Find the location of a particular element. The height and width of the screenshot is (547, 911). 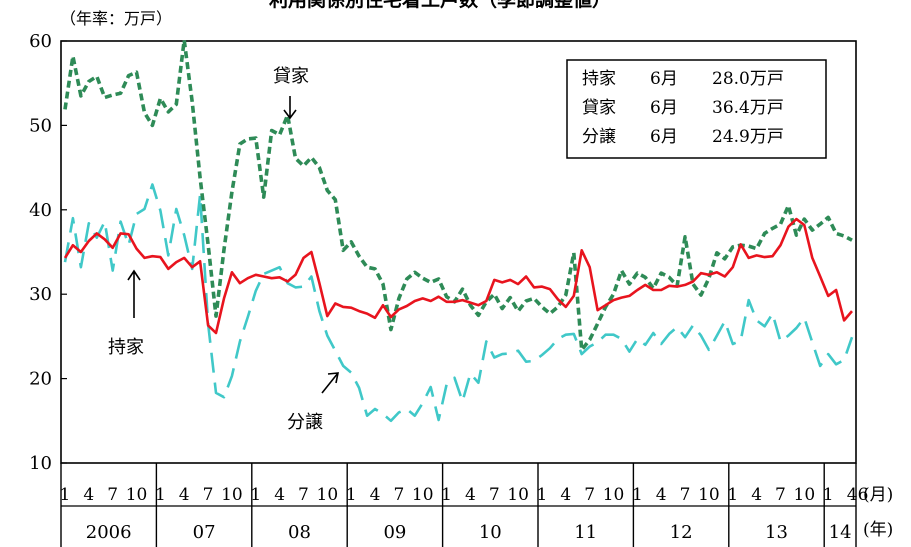

month-axis-unit: (月) is located at coordinates (878, 495).